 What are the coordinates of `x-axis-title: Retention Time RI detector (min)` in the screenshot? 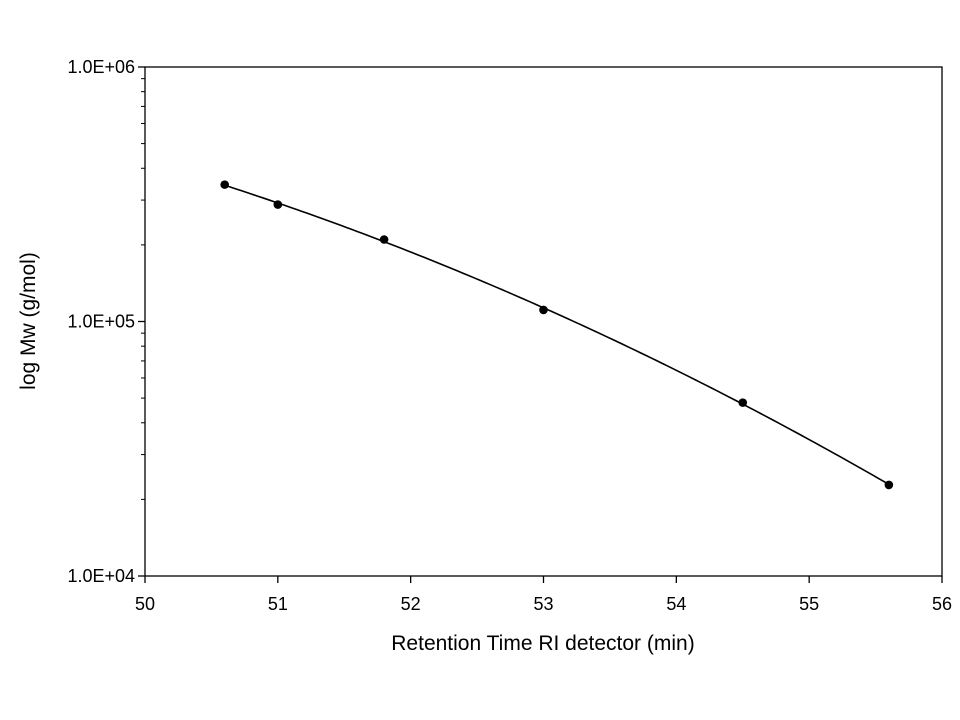 It's located at (542, 643).